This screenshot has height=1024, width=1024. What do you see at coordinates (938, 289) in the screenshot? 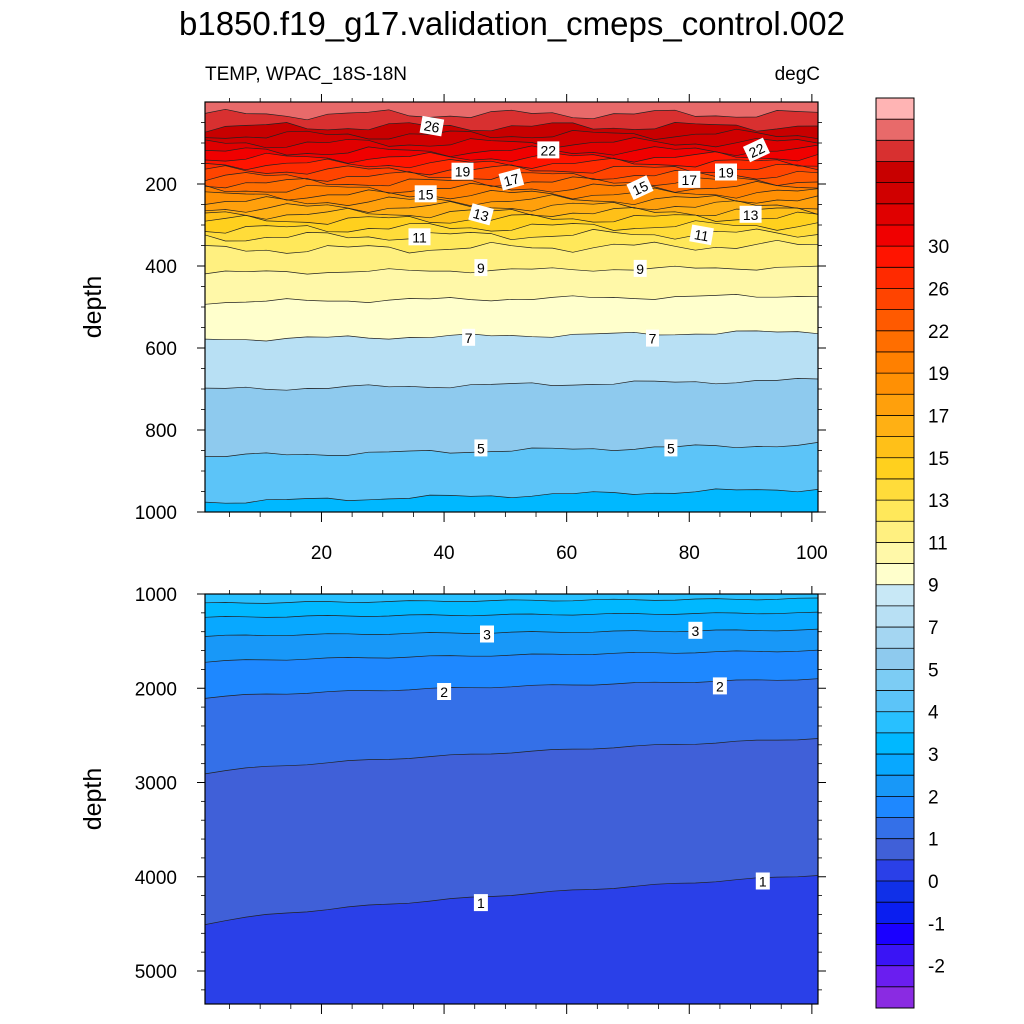
I see `colorbar-tick-label: 26` at bounding box center [938, 289].